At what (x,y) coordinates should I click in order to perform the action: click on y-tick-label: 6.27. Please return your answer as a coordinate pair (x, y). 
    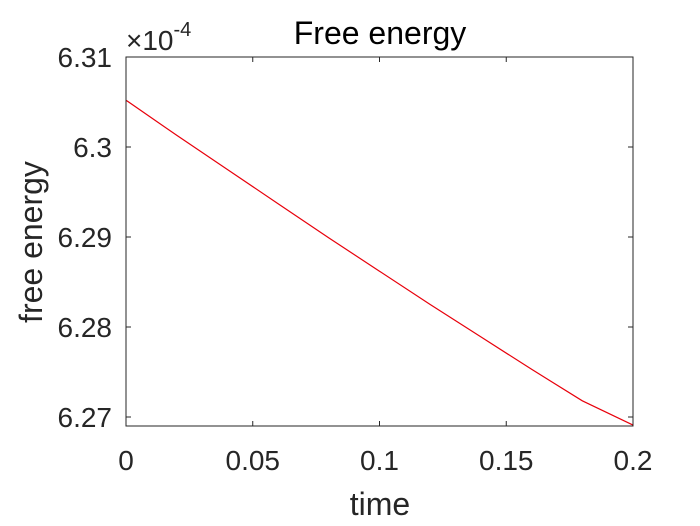
    Looking at the image, I should click on (85, 417).